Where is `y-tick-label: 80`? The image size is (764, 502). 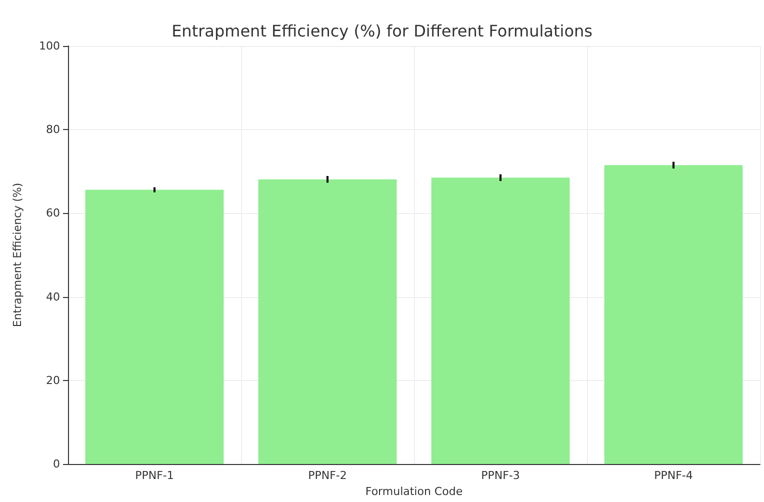 y-tick-label: 80 is located at coordinates (53, 129).